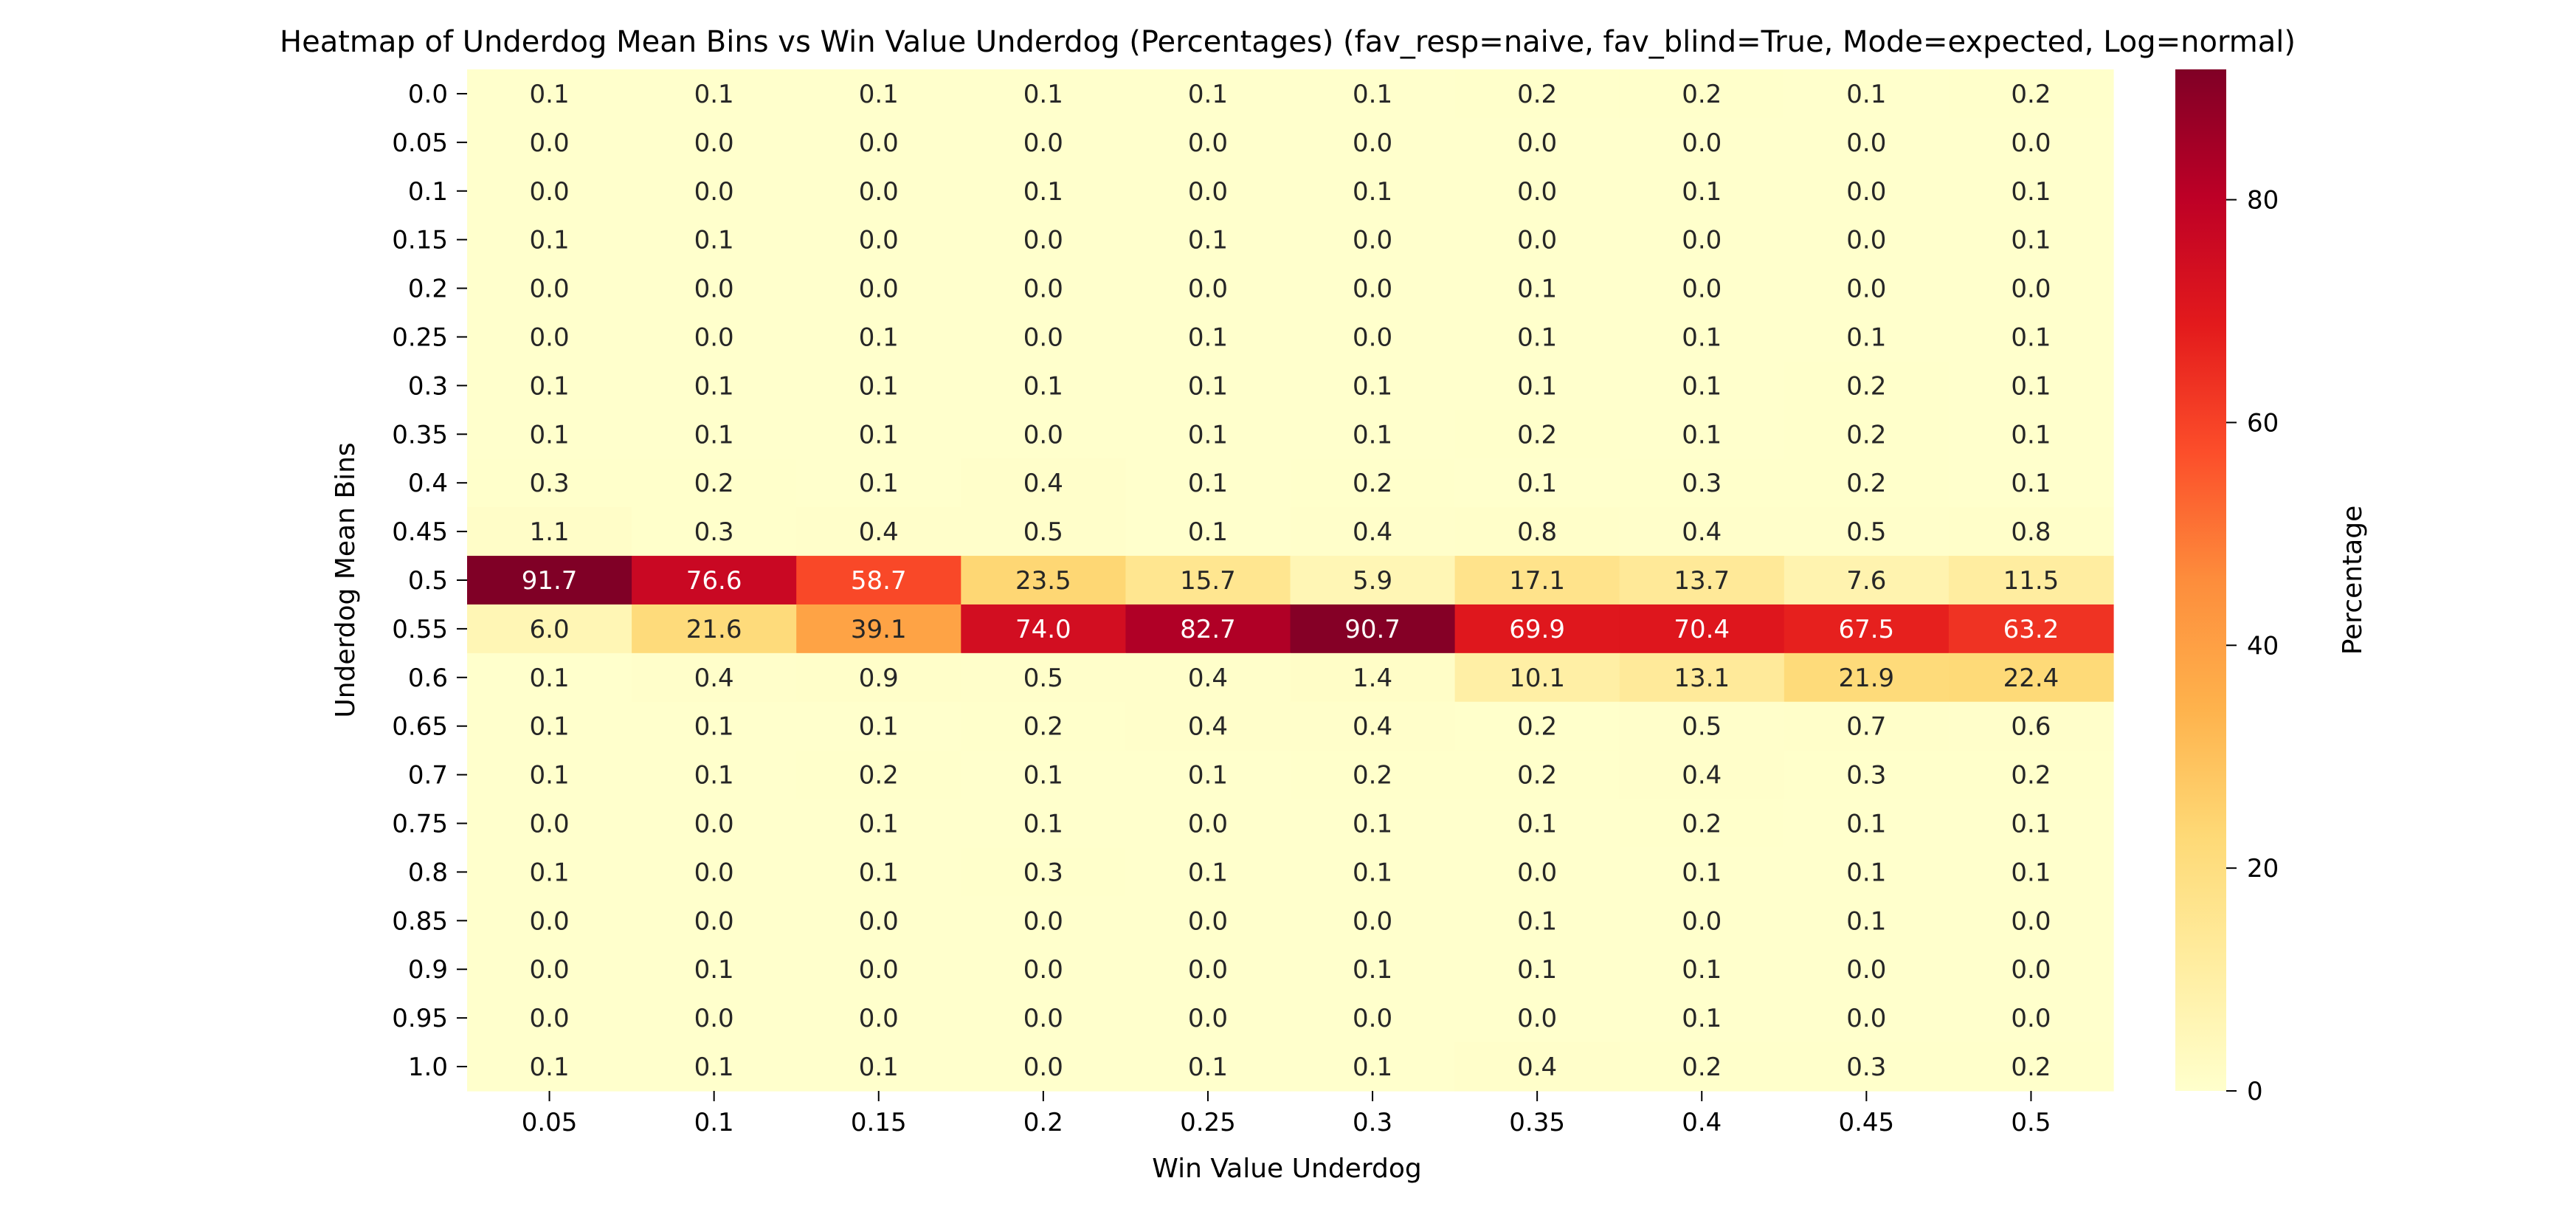  What do you see at coordinates (1043, 581) in the screenshot?
I see `heatmap-cell-label: 23.5` at bounding box center [1043, 581].